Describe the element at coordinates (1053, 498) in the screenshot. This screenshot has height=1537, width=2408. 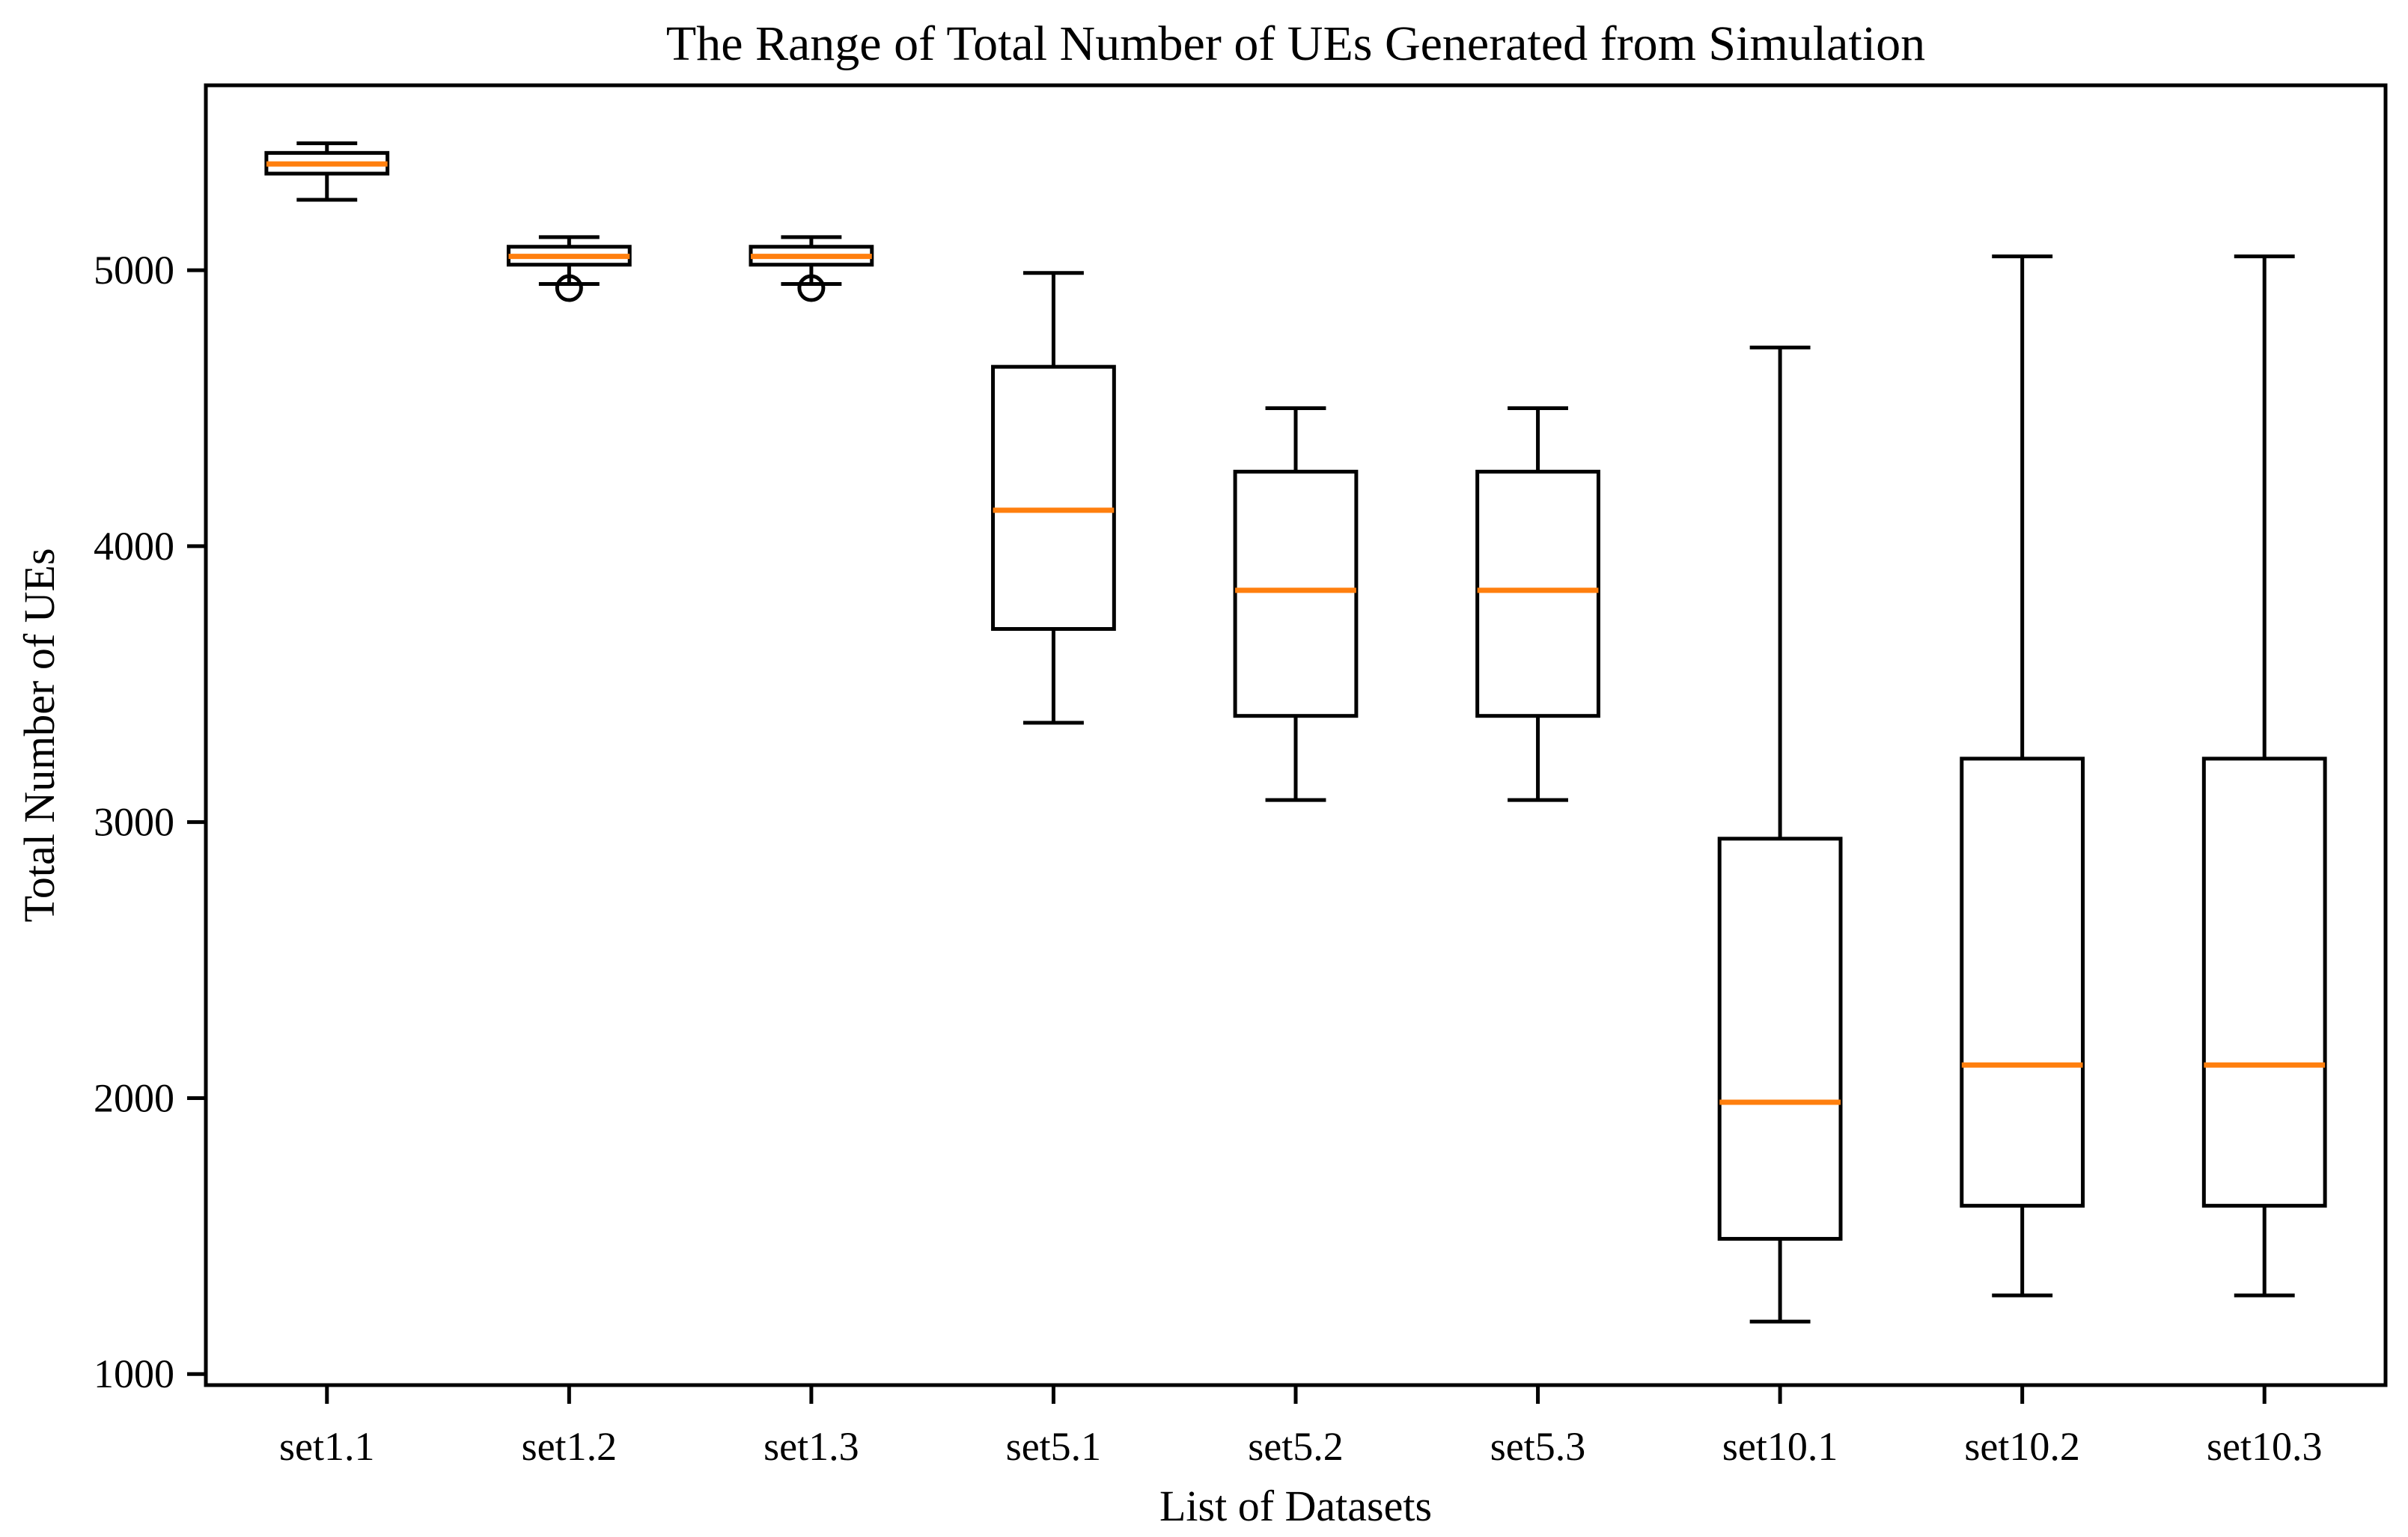
I see `box-set5.1` at that location.